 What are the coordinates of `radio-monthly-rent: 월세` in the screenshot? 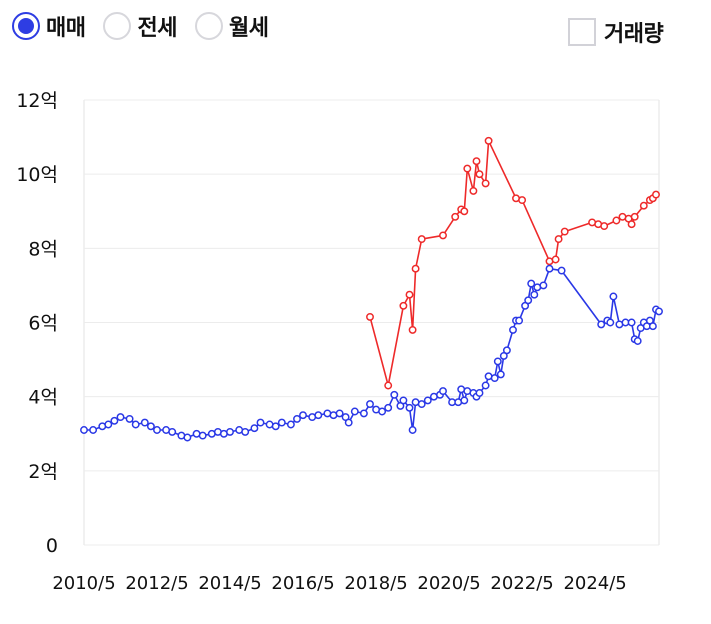 It's located at (231, 26).